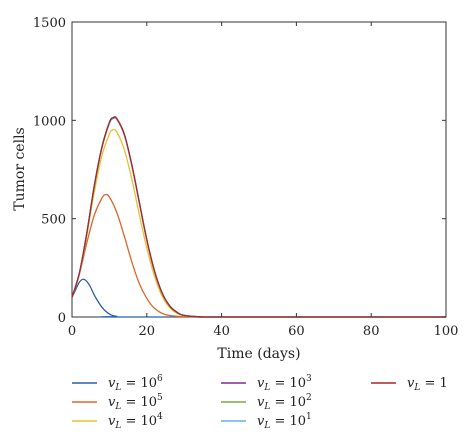  What do you see at coordinates (284, 383) in the screenshot?
I see `legend-label-3: vL = 103` at bounding box center [284, 383].